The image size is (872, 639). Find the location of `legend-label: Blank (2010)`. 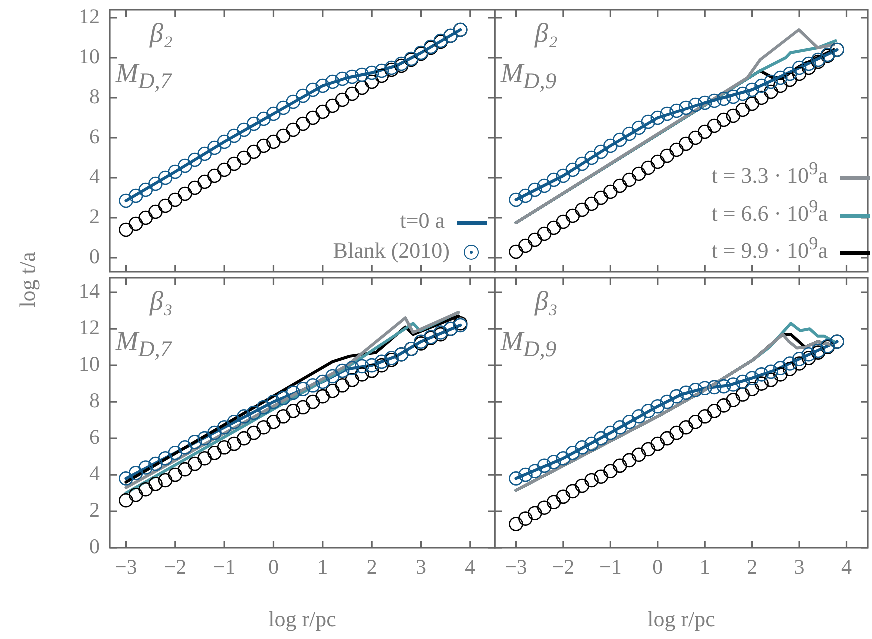

legend-label: Blank (2010) is located at coordinates (391, 250).